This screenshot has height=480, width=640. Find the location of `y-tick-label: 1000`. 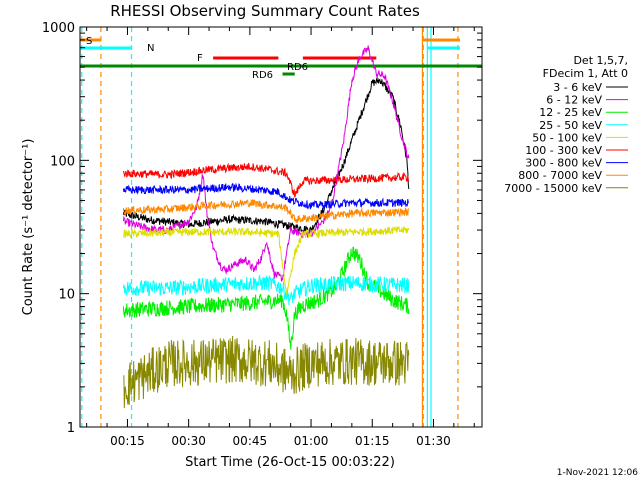

y-tick-label: 1000 is located at coordinates (58, 28).